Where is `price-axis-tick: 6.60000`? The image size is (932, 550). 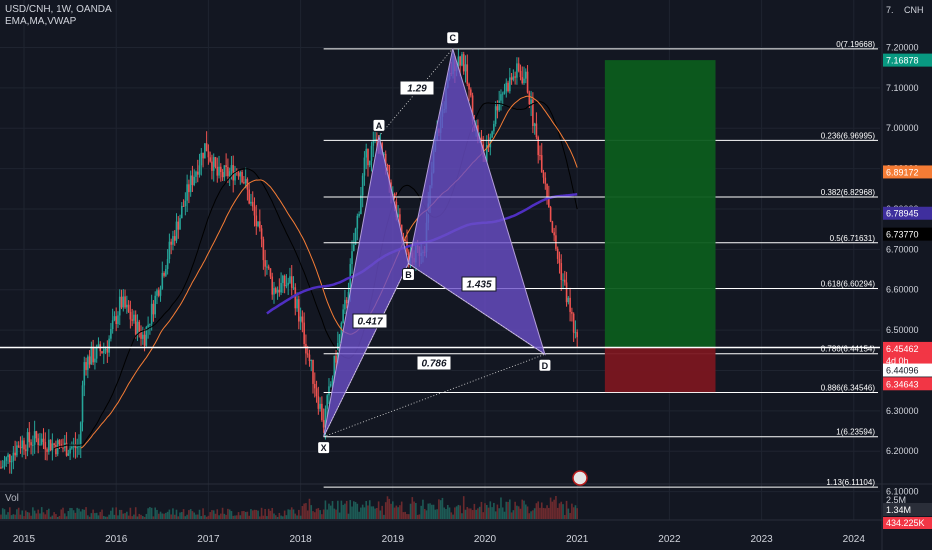
price-axis-tick: 6.60000 is located at coordinates (902, 290).